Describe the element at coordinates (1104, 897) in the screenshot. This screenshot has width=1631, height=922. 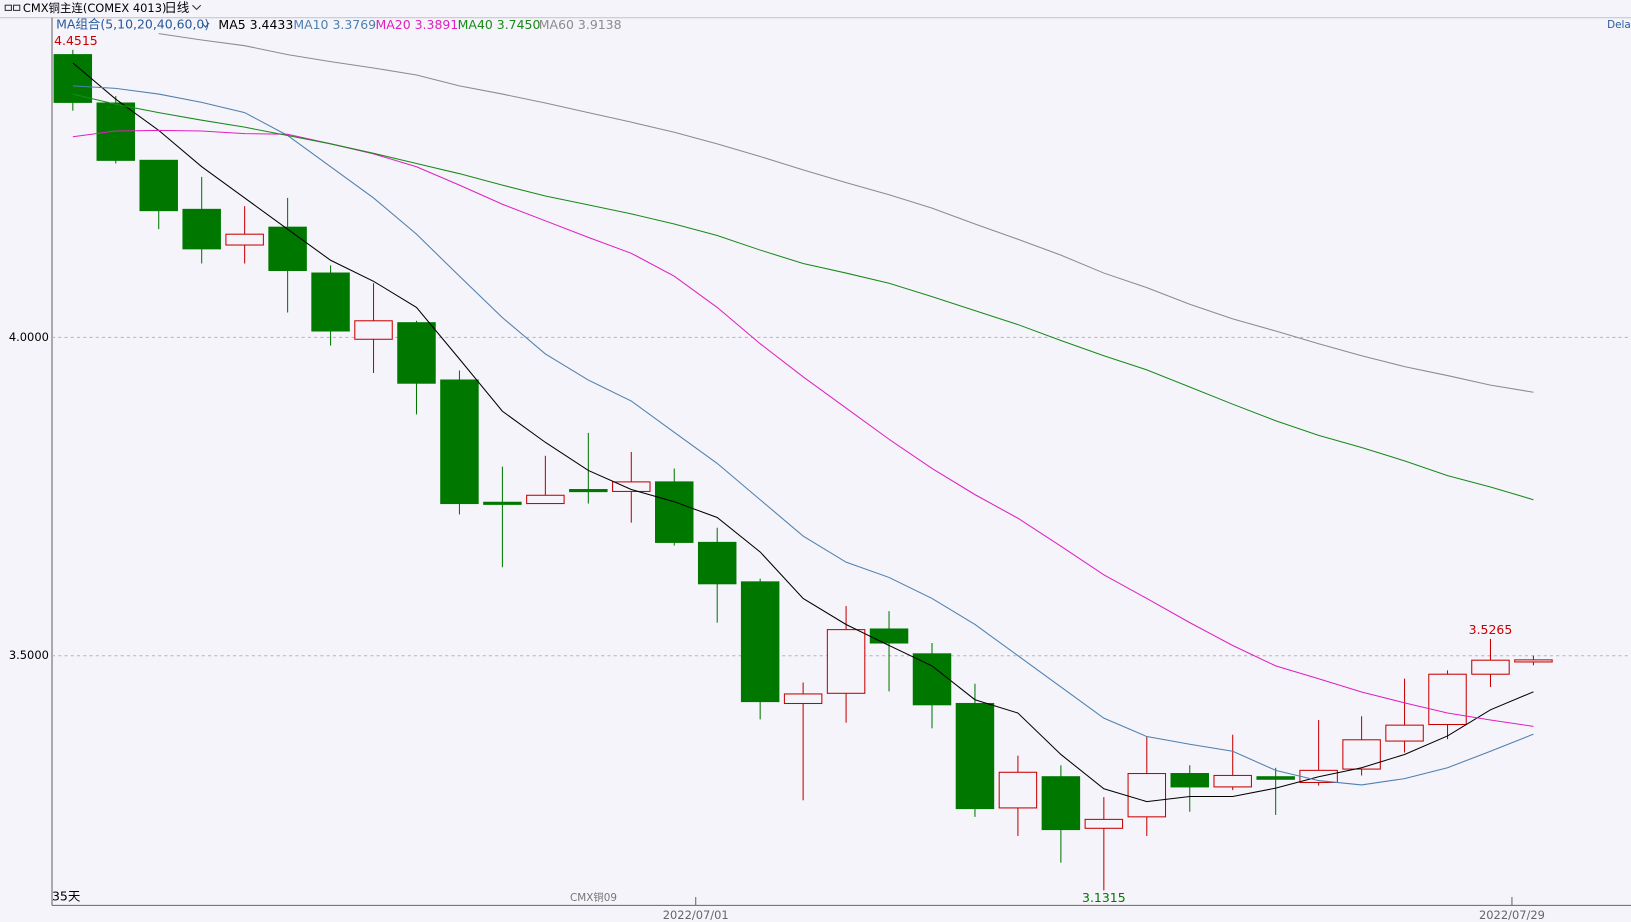
I see `price-annotation: 3.1315` at that location.